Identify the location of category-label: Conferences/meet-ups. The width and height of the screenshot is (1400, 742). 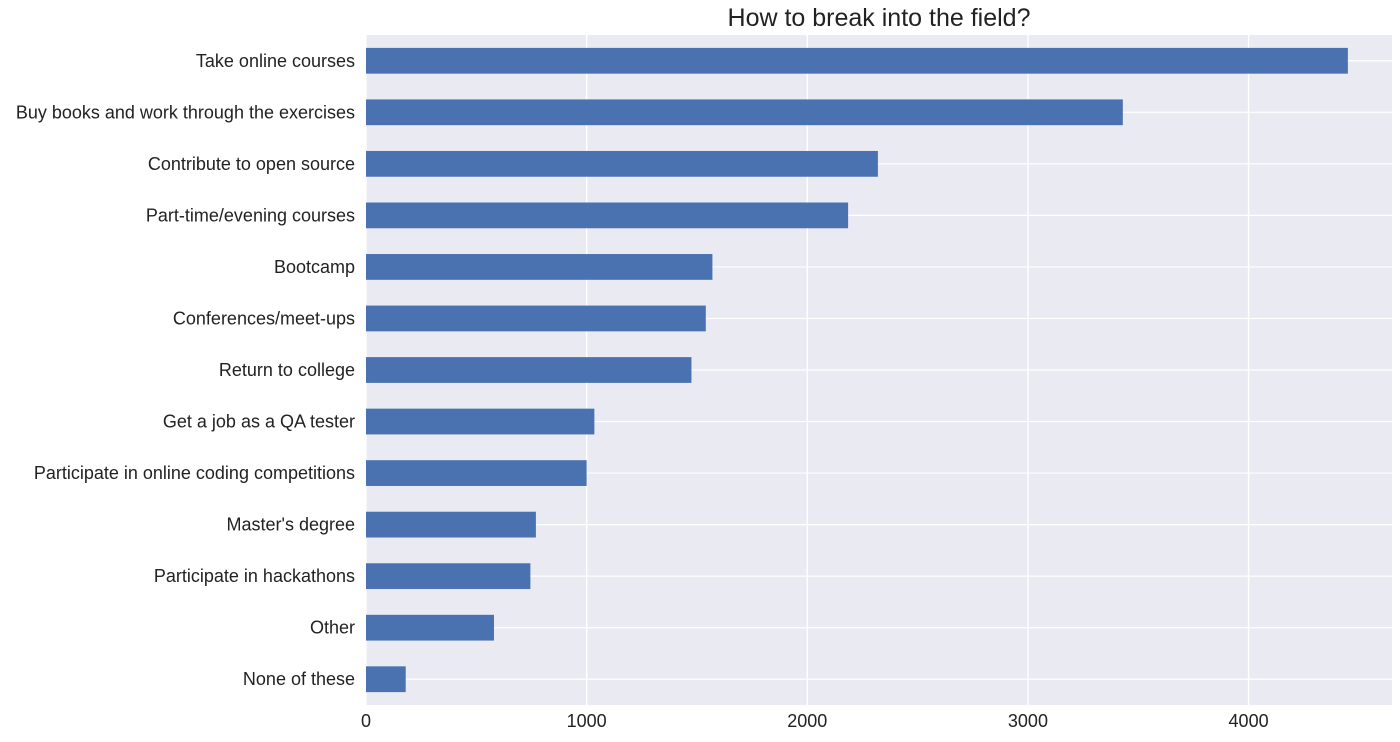
(264, 318).